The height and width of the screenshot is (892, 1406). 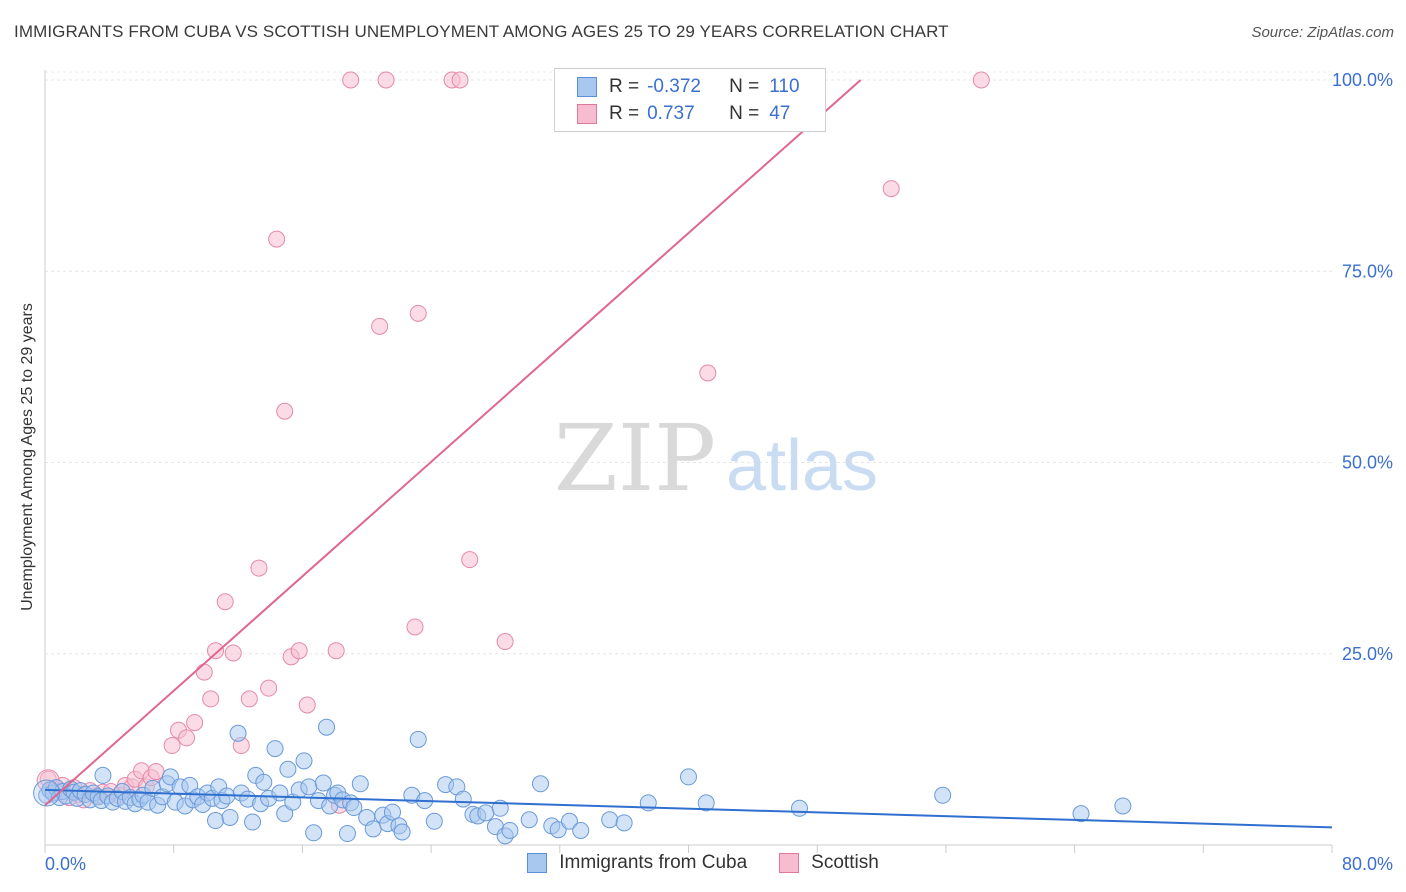 I want to click on watermark: ZIP atlas, so click(x=716, y=458).